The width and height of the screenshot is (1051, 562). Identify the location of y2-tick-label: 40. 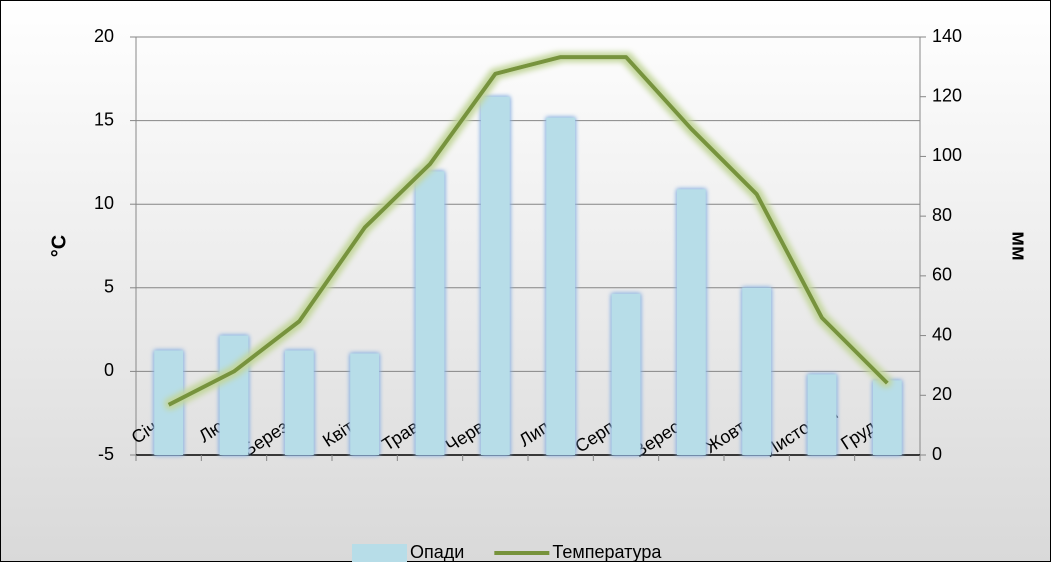
(942, 334).